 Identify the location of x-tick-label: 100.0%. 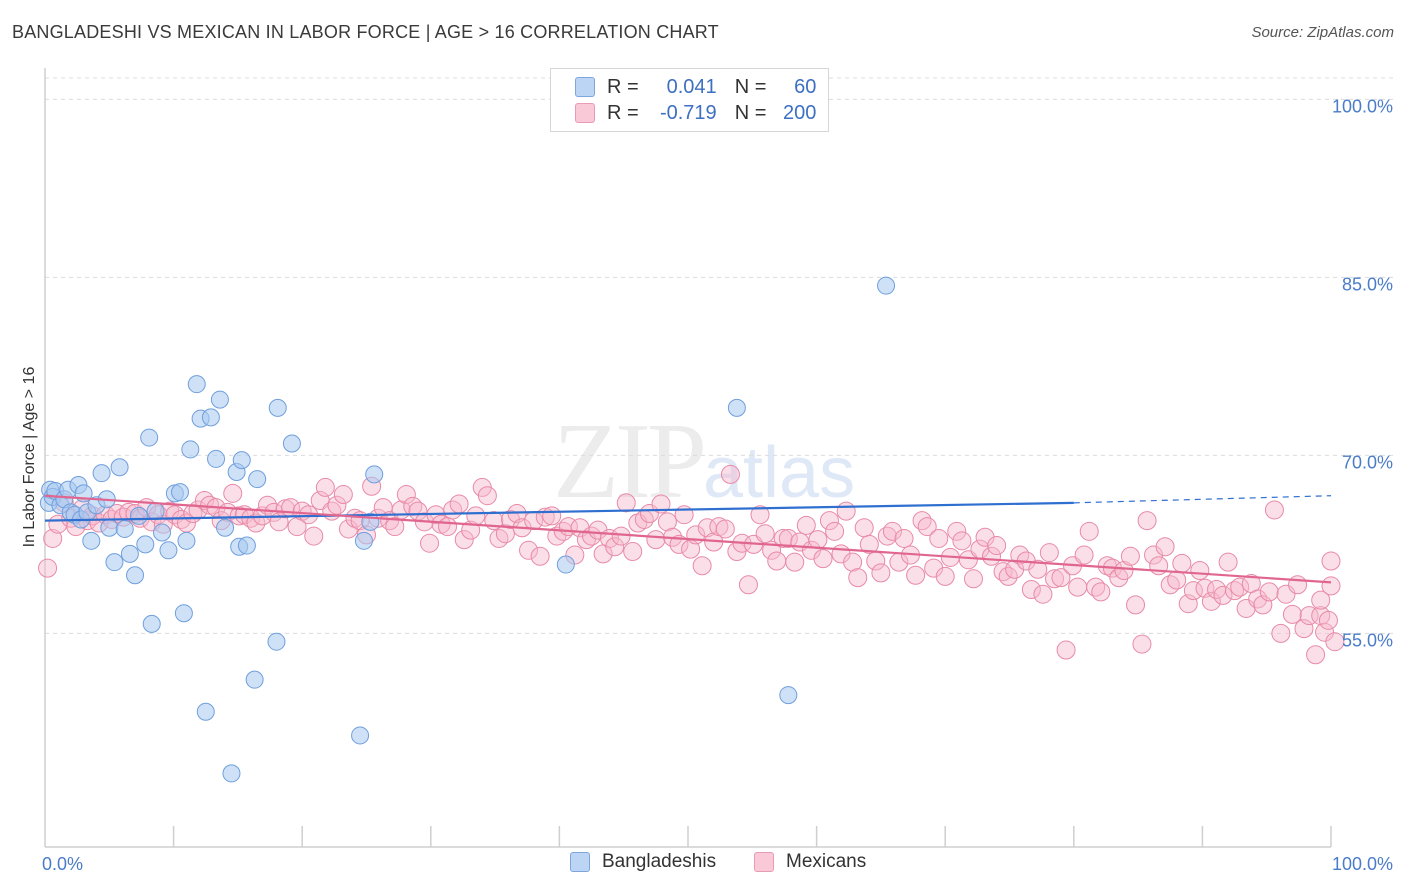
(1362, 864).